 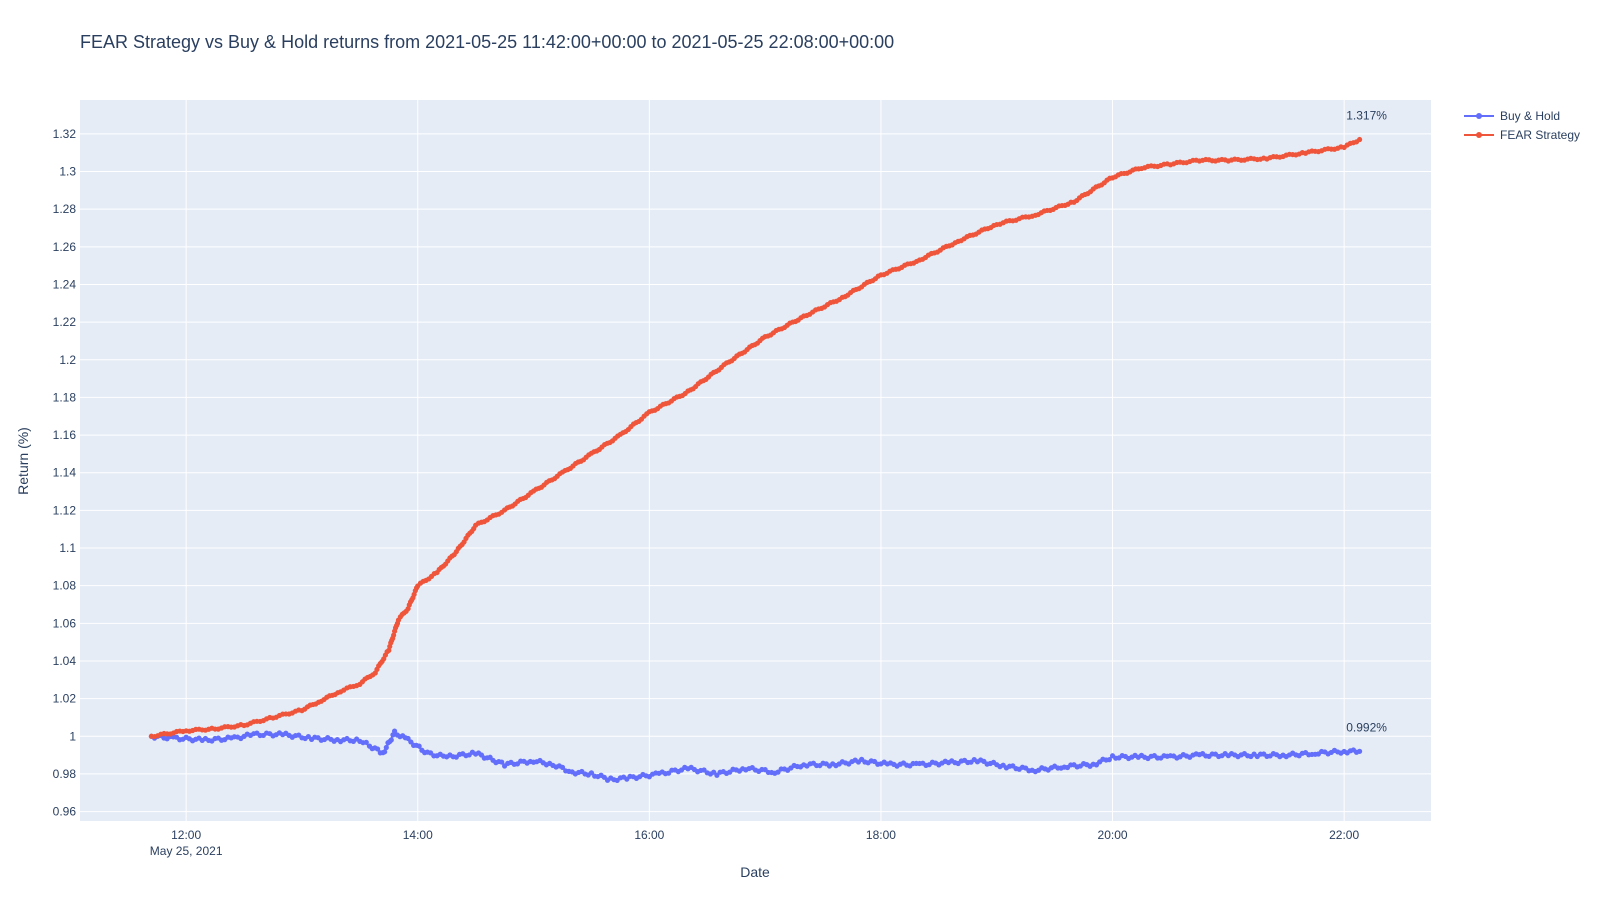 What do you see at coordinates (1366, 422) in the screenshot?
I see `annotations: 1.317% 0.992%` at bounding box center [1366, 422].